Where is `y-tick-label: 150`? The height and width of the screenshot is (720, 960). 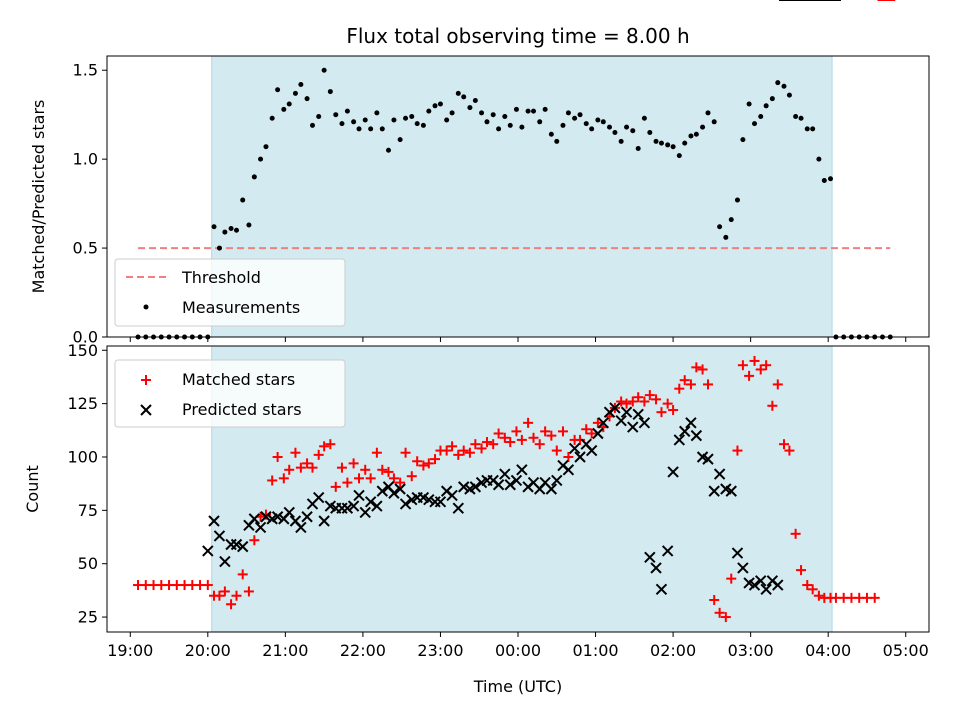
y-tick-label: 150 is located at coordinates (82, 350).